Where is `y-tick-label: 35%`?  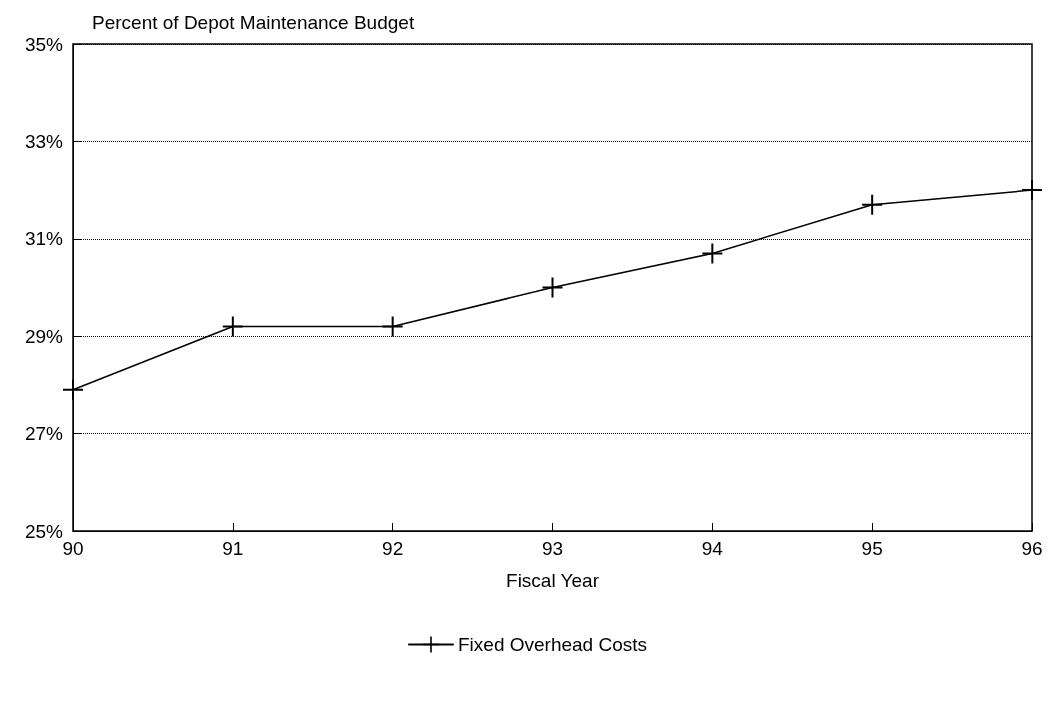
y-tick-label: 35% is located at coordinates (44, 44).